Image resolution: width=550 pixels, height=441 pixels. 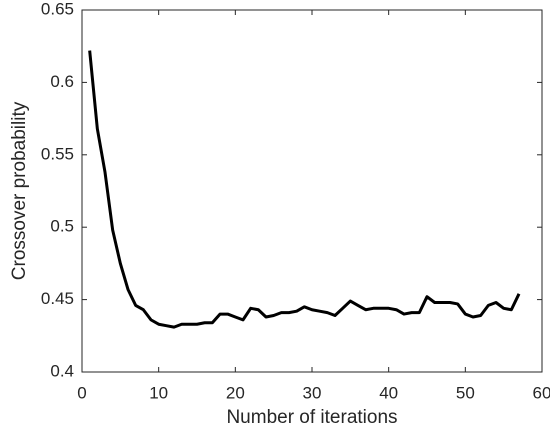 What do you see at coordinates (158, 392) in the screenshot?
I see `x-tick-label: 10` at bounding box center [158, 392].